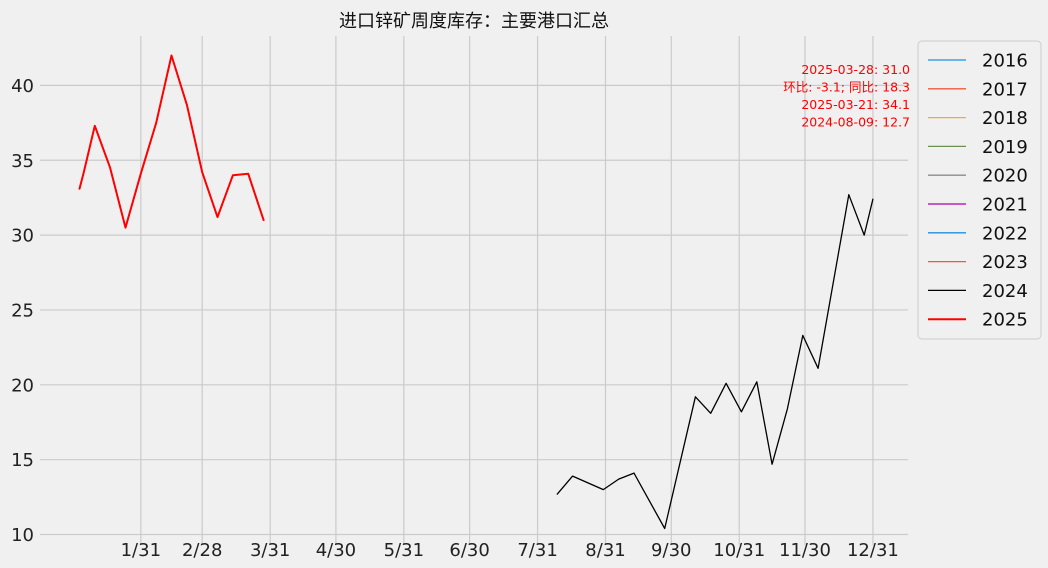 This screenshot has width=1048, height=568. I want to click on y-tick-label: 10, so click(22, 535).